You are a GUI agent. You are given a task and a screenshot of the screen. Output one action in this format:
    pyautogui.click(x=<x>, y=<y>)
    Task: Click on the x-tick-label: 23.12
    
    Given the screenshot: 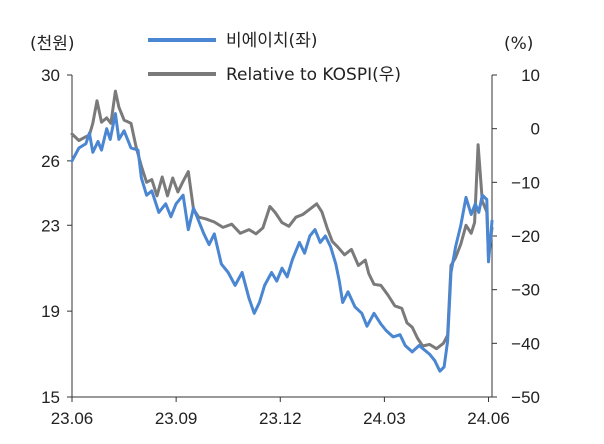 What is the action you would take?
    pyautogui.click(x=280, y=418)
    